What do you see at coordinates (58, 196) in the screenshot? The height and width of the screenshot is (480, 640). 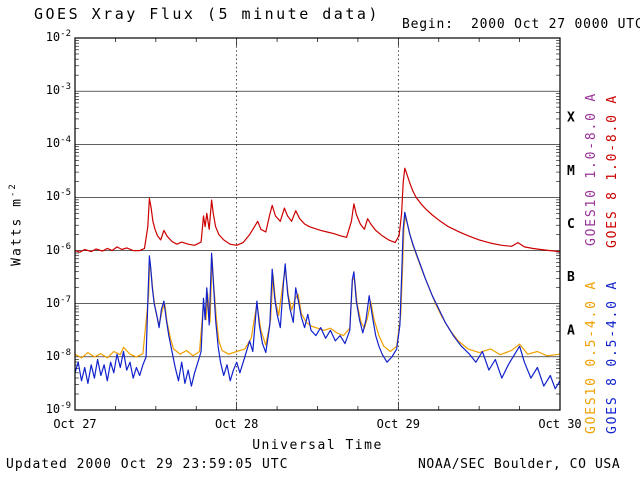 I see `y-tick-label: 10⁻⁵` at bounding box center [58, 196].